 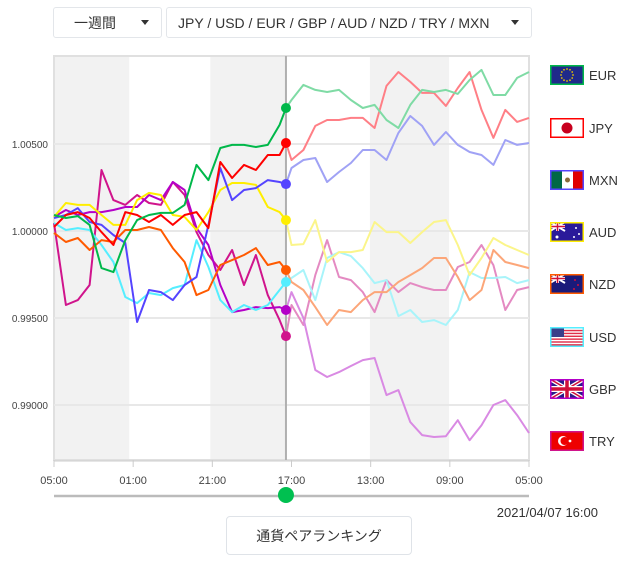 I want to click on legend-item-aud: AUD, so click(x=583, y=232).